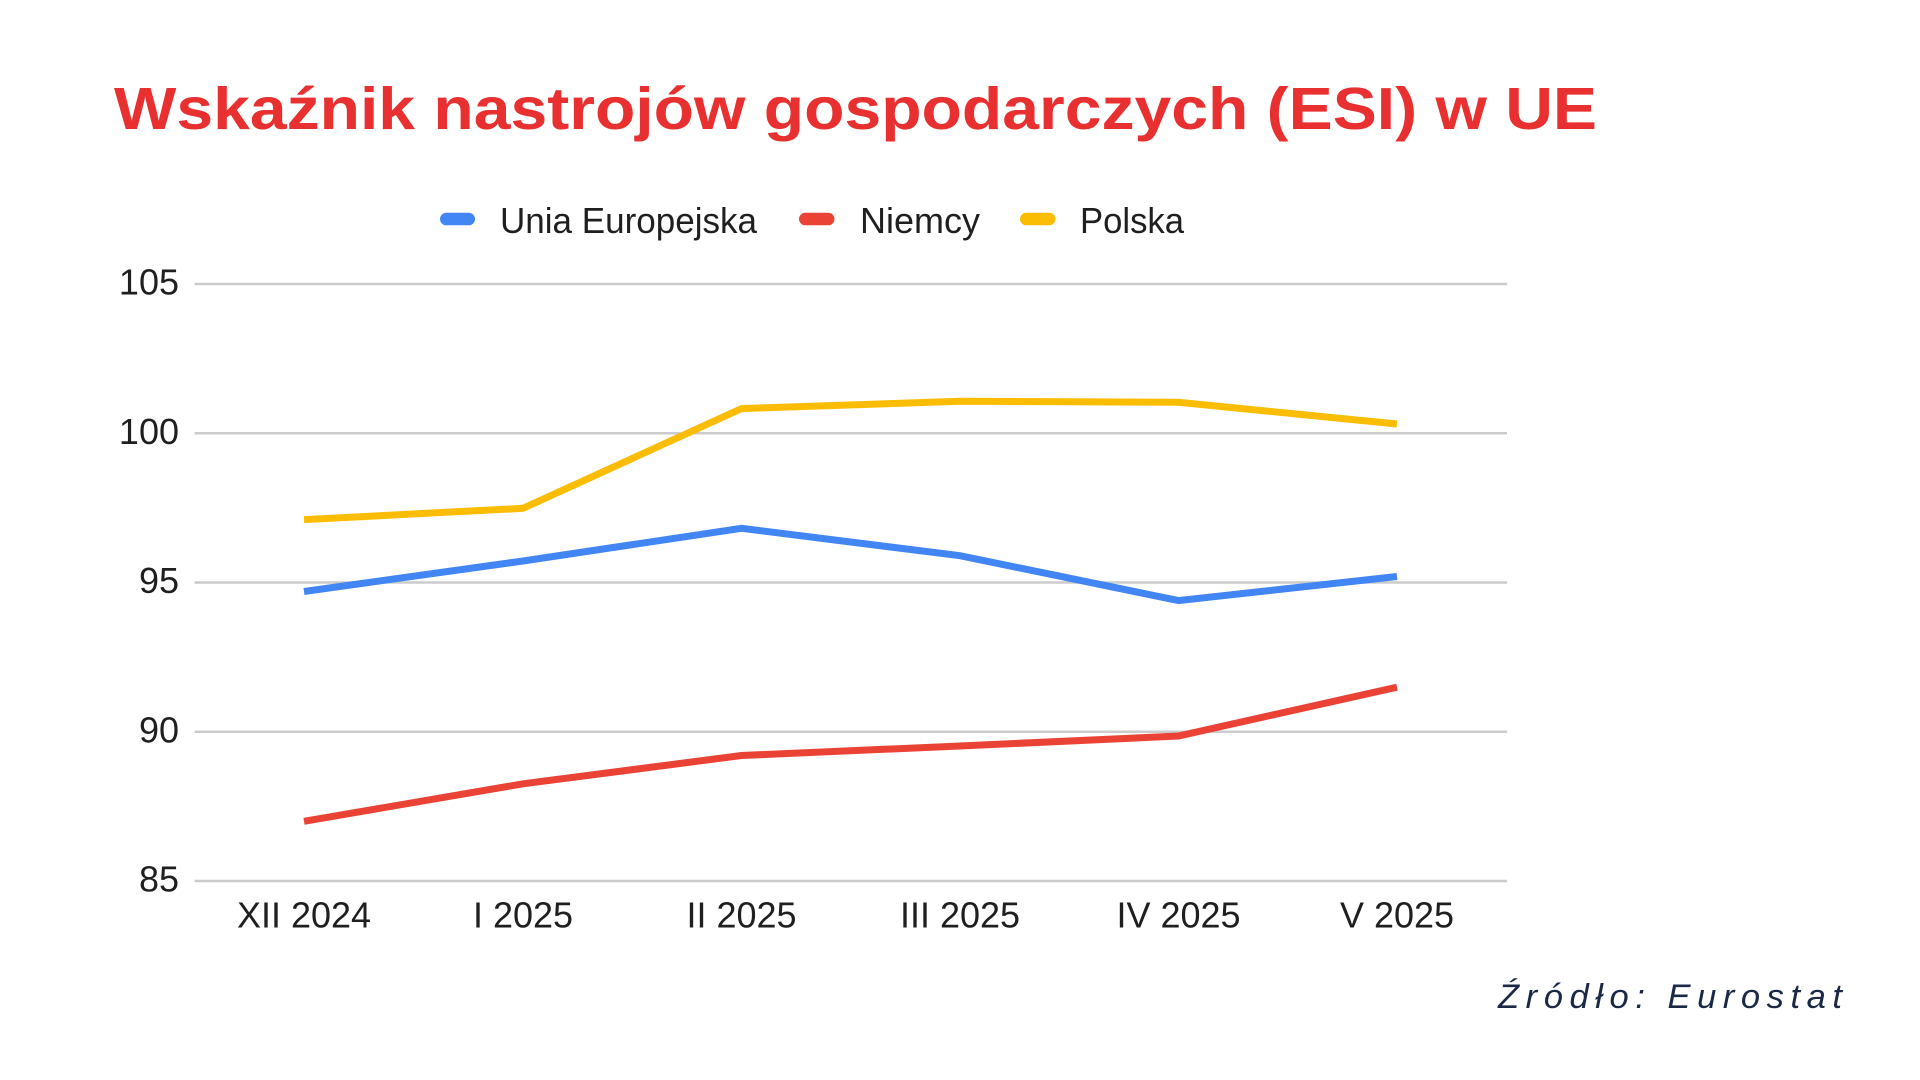 This screenshot has height=1080, width=1920. What do you see at coordinates (960, 915) in the screenshot?
I see `svg-text: III 2025` at bounding box center [960, 915].